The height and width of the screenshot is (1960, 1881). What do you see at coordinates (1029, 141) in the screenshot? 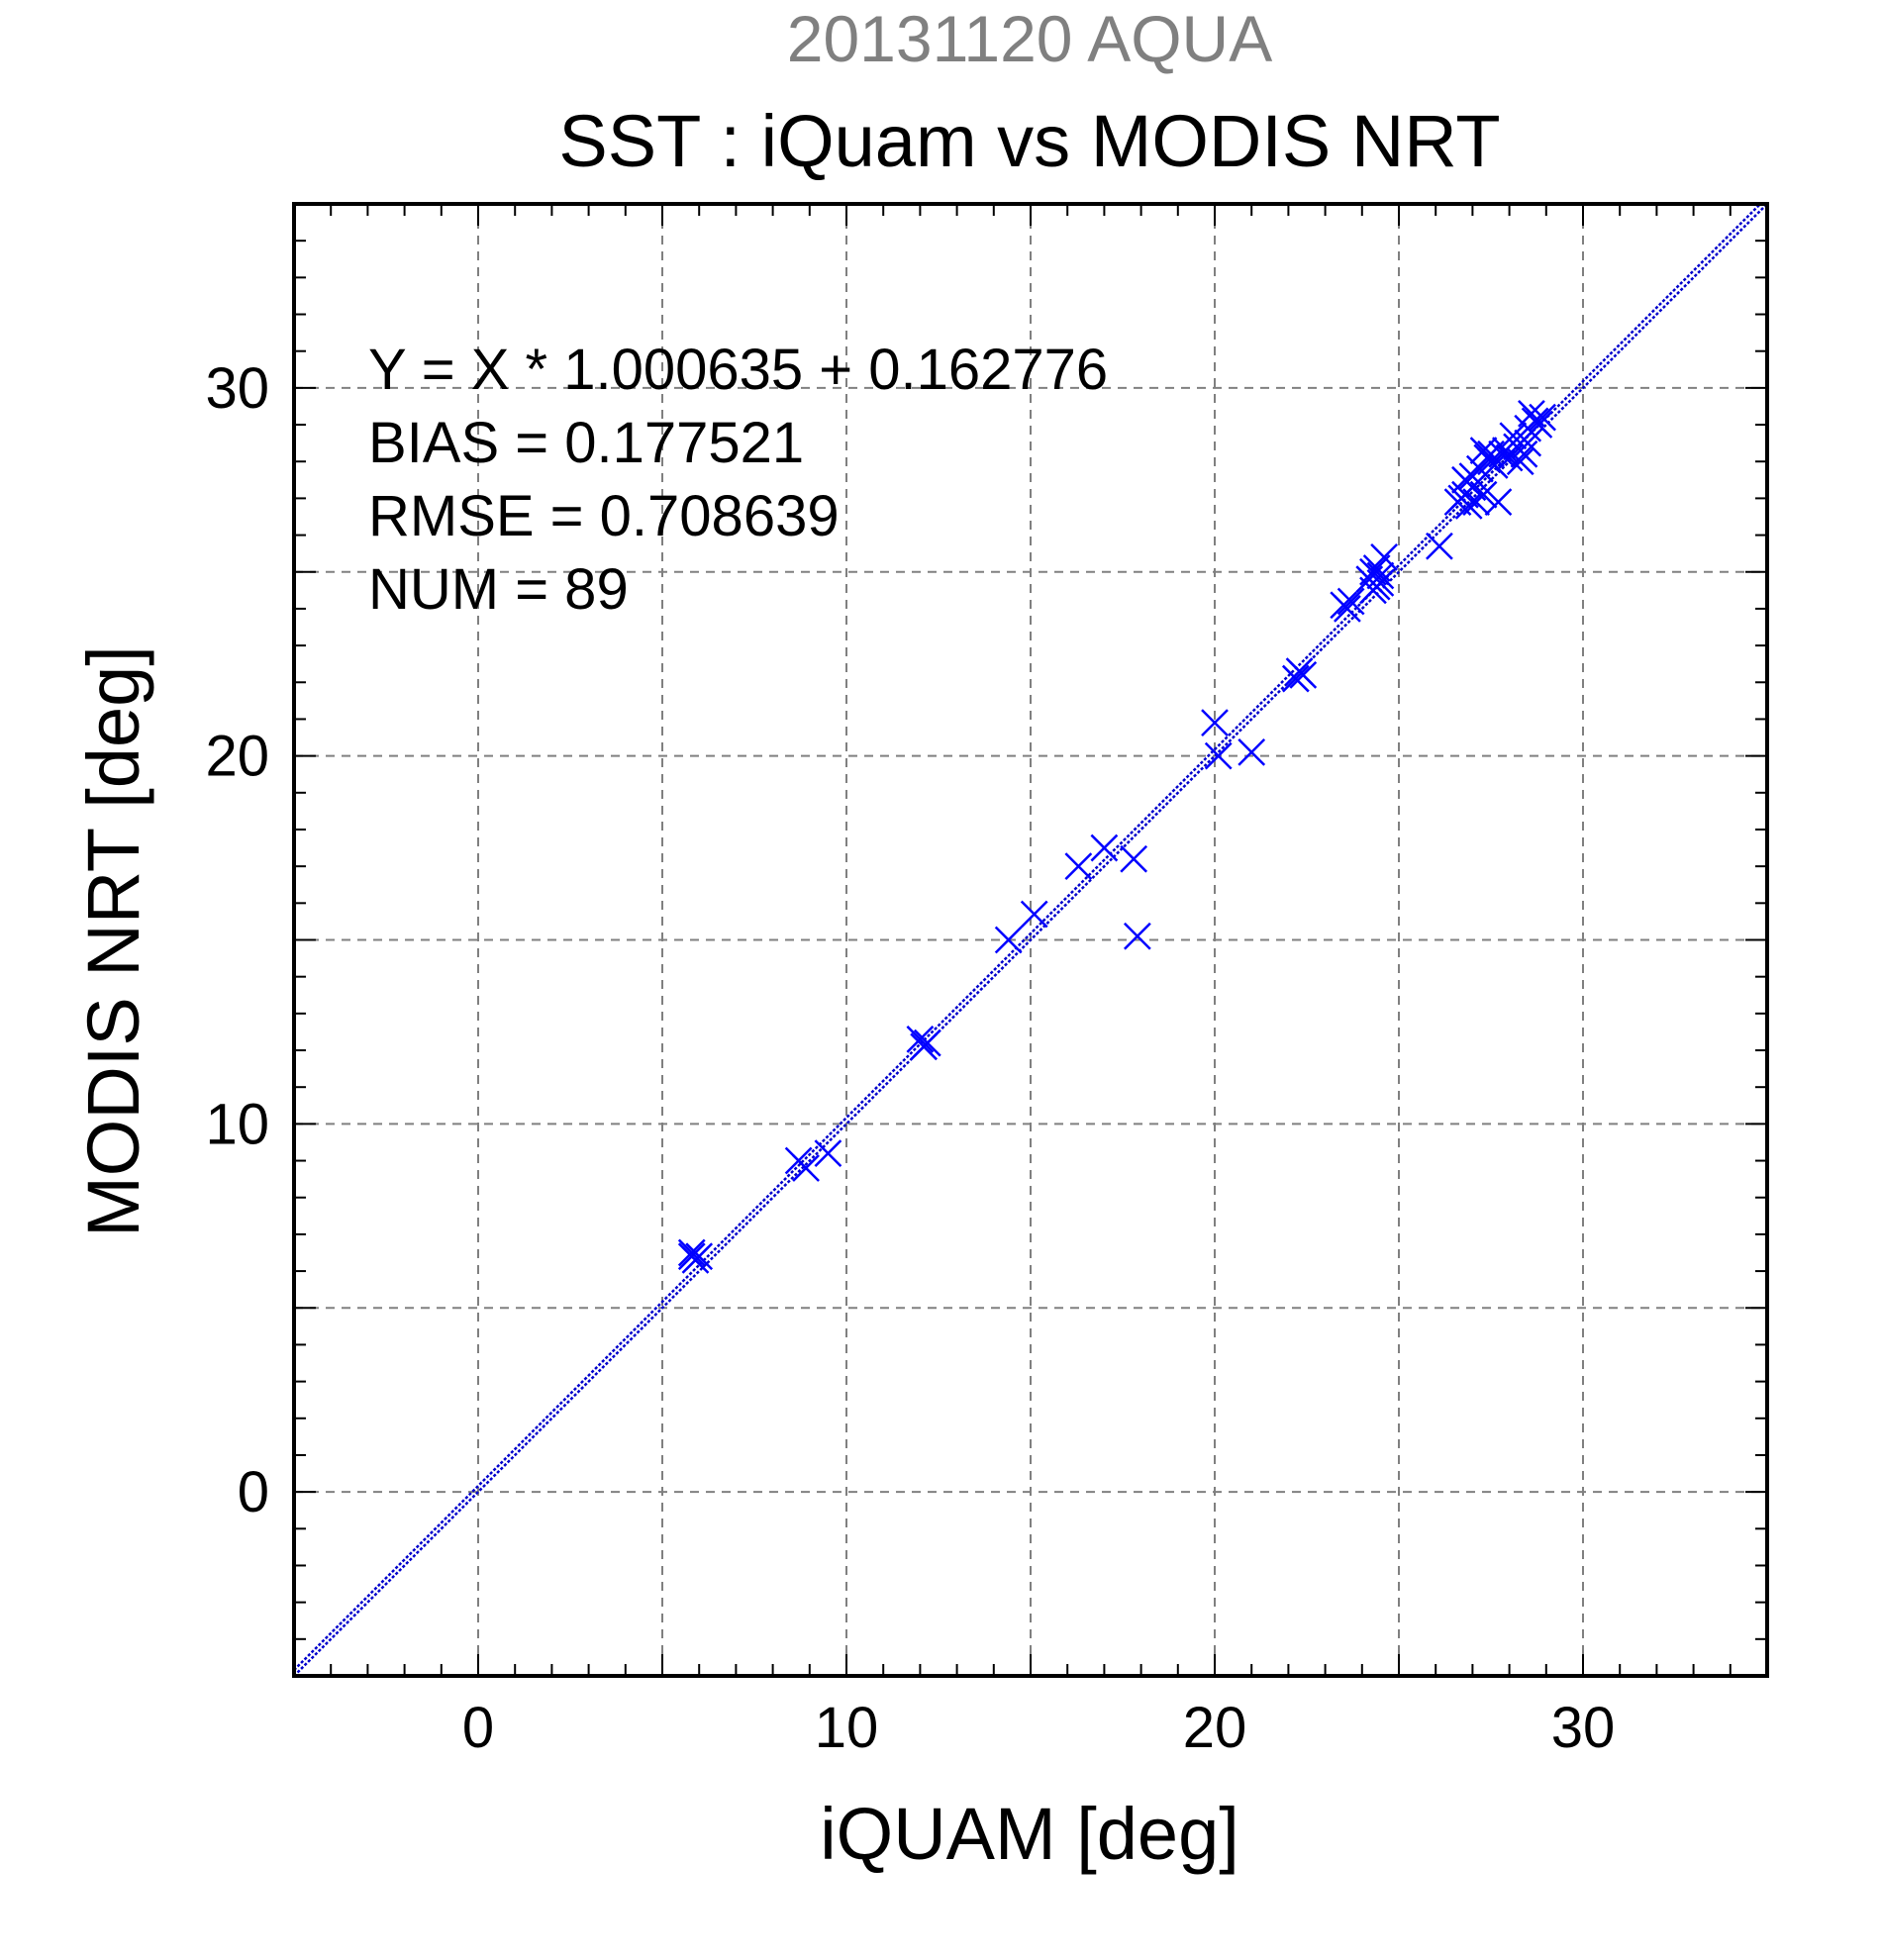
I see `chart-subtitle: SST : iQuam vs MODIS NRT` at bounding box center [1029, 141].